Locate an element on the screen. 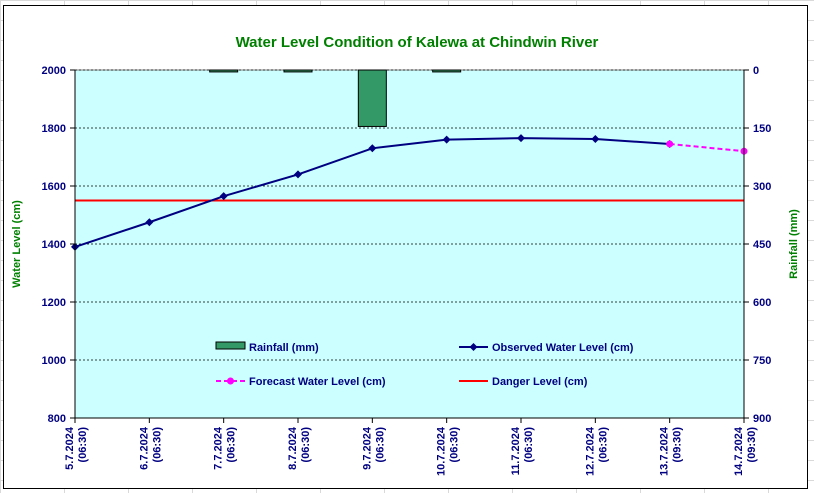  y-tick-label: 800 is located at coordinates (57, 419).